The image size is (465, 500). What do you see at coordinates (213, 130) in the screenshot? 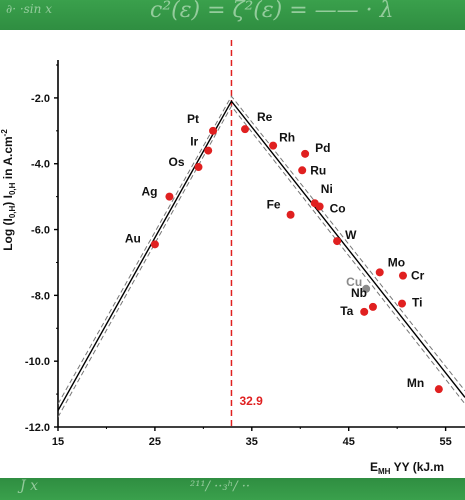
I see `point-pt` at bounding box center [213, 130].